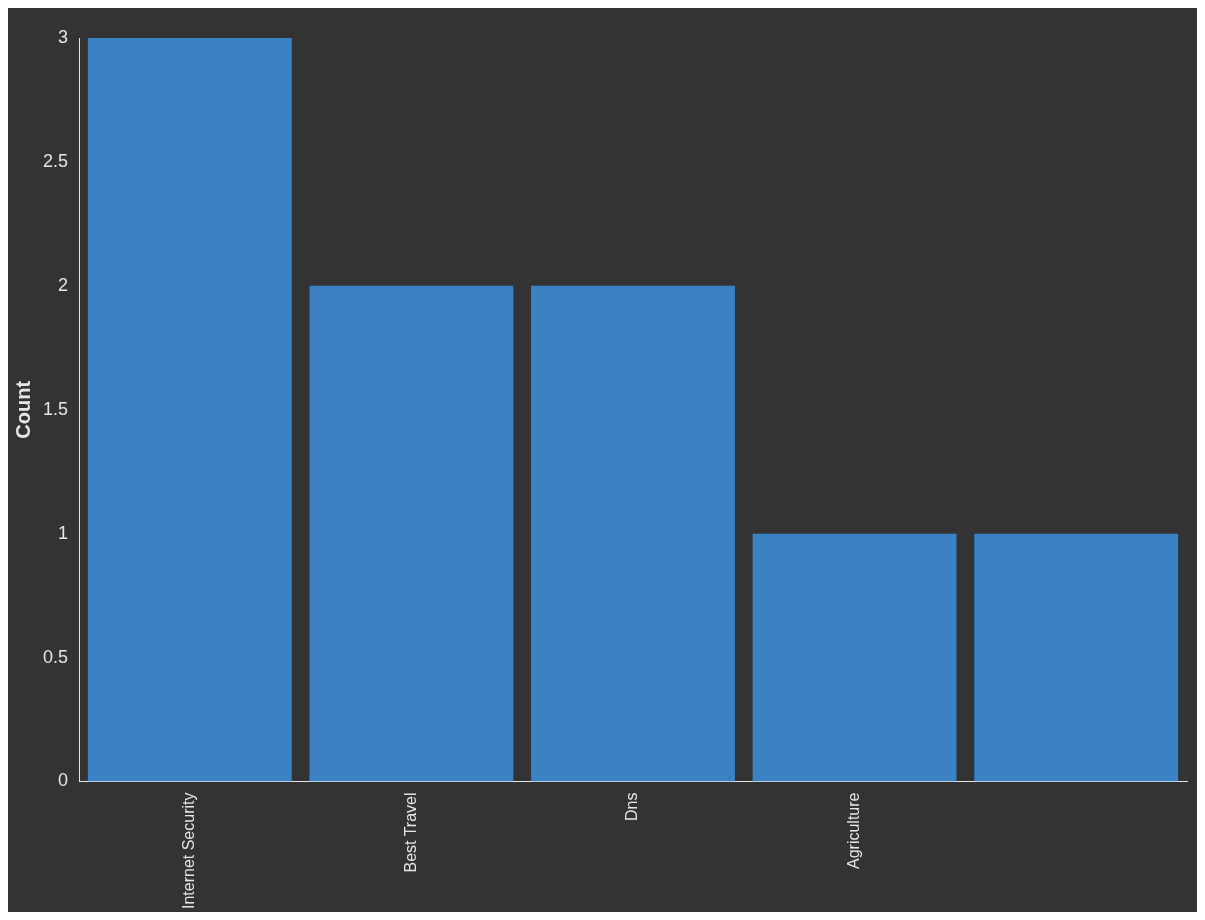  What do you see at coordinates (63, 36) in the screenshot?
I see `y-tick-label: 3` at bounding box center [63, 36].